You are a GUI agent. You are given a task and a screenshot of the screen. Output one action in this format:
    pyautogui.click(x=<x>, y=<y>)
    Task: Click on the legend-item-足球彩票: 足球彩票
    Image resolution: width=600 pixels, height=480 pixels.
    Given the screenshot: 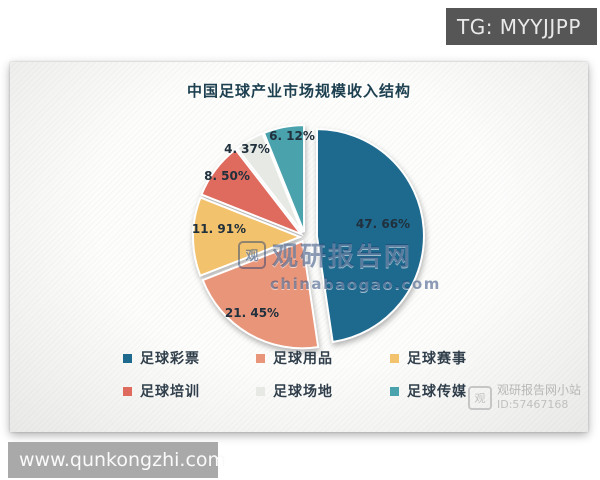 What is the action you would take?
    pyautogui.click(x=189, y=358)
    